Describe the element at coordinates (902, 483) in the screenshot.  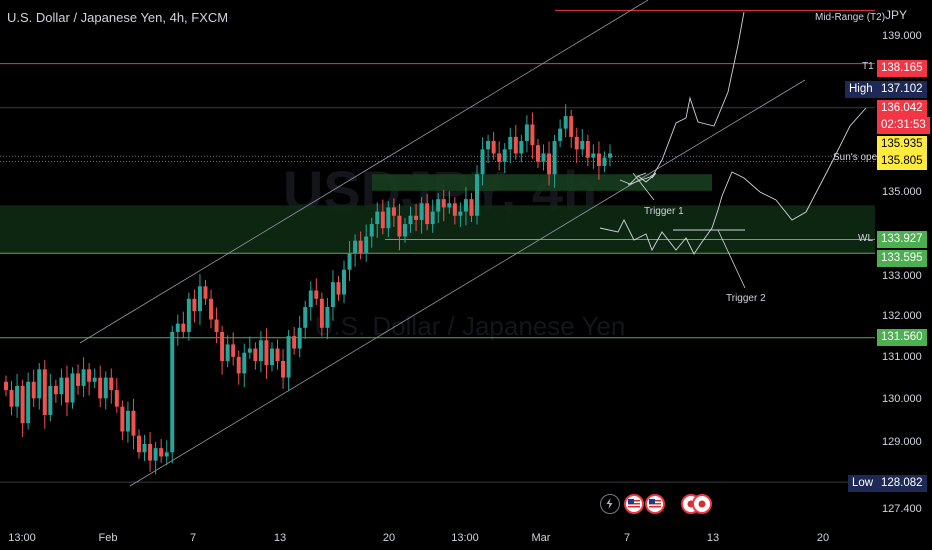
I see `low-price-badge: 128.082` at that location.